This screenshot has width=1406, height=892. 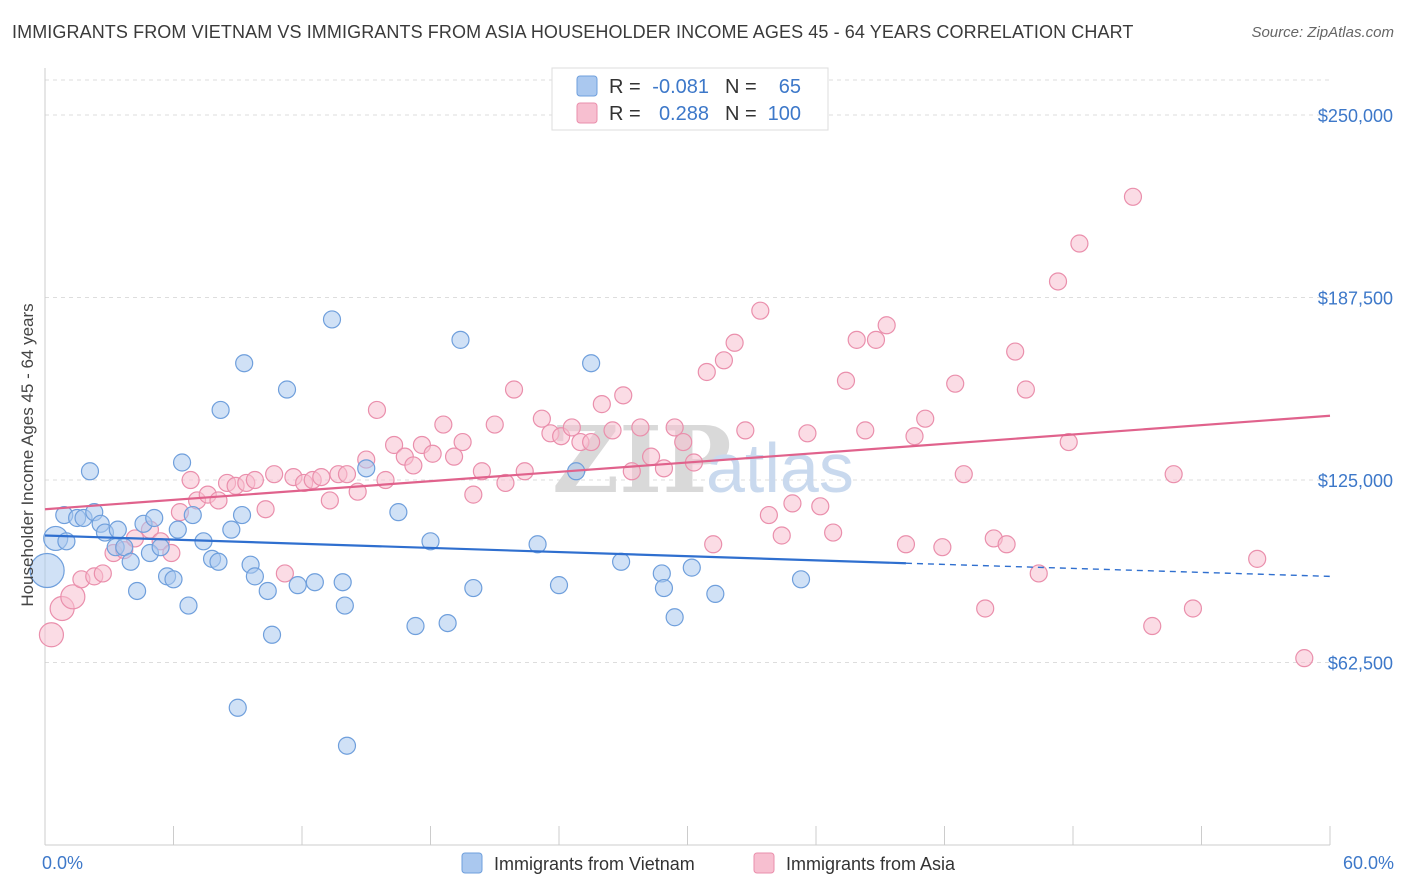 What do you see at coordinates (625, 114) in the screenshot?
I see `legend-r-label-asia: R =` at bounding box center [625, 114].